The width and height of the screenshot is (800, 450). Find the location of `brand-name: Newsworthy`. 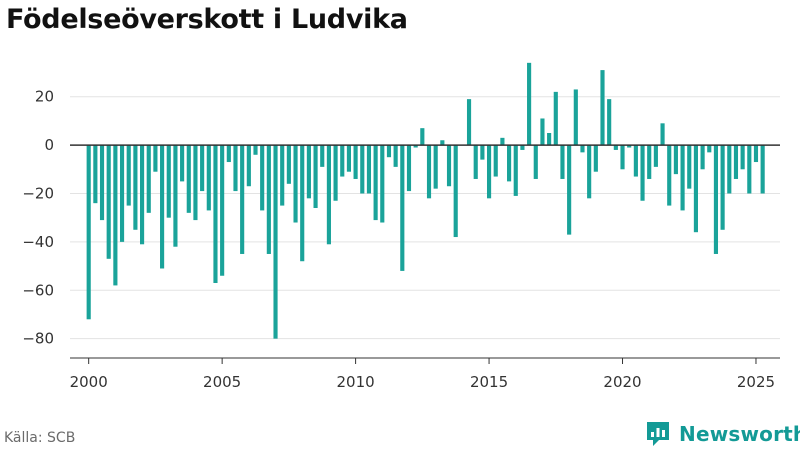

brand-name: Newsworthy is located at coordinates (739, 434).